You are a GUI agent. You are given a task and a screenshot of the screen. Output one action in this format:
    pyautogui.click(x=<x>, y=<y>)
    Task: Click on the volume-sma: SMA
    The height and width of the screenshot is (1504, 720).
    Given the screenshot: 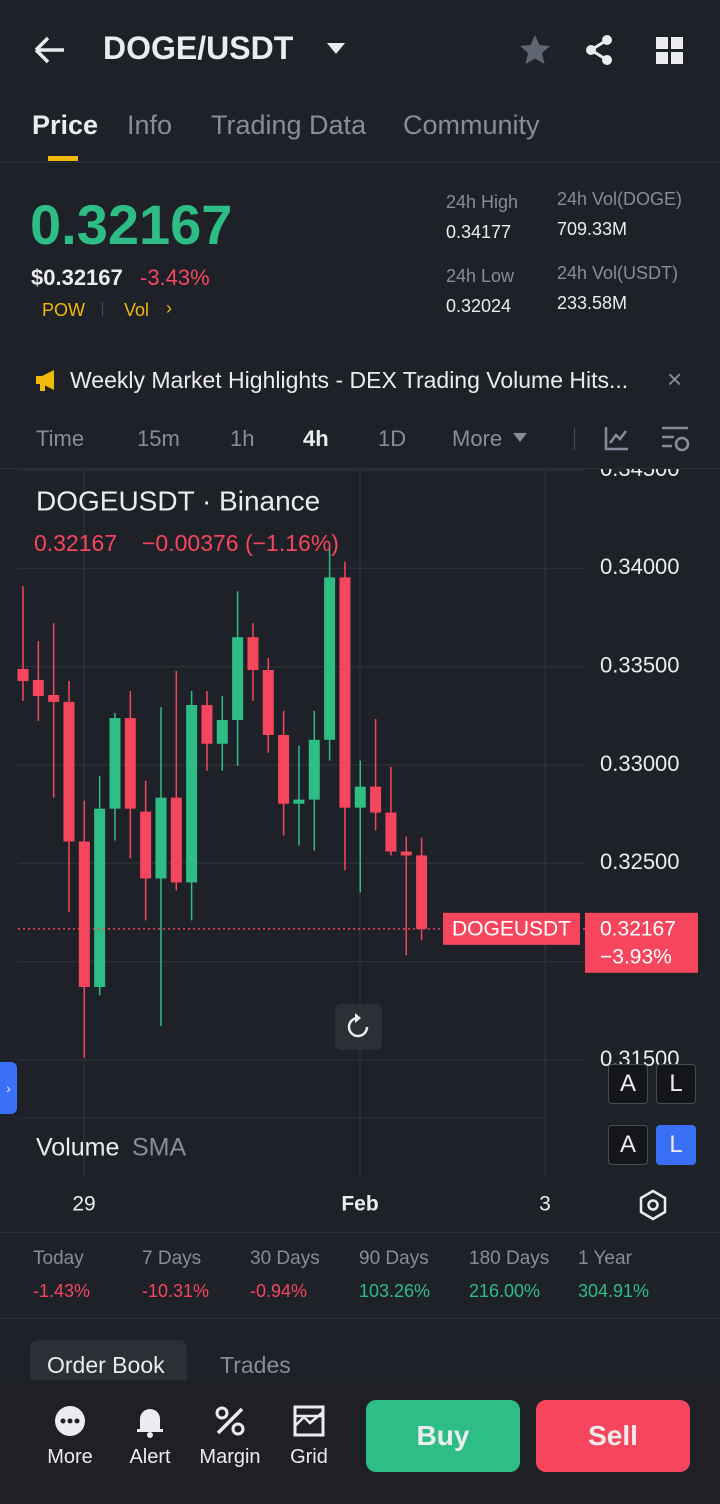 What is the action you would take?
    pyautogui.click(x=159, y=1148)
    